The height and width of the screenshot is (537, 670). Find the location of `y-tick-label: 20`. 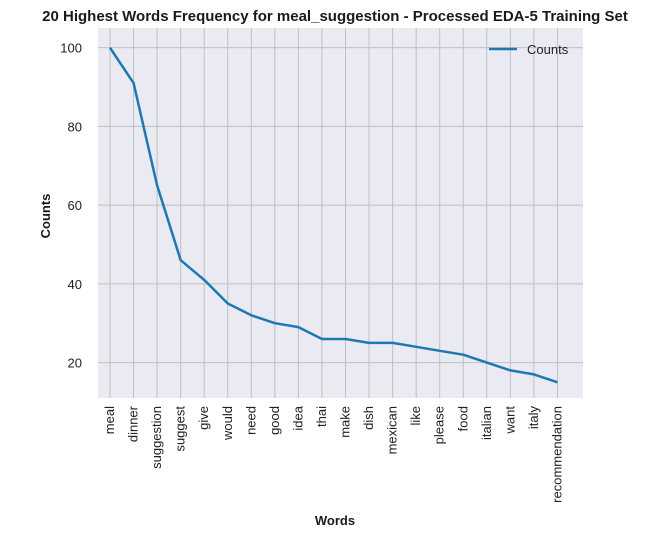

y-tick-label: 20 is located at coordinates (75, 363).